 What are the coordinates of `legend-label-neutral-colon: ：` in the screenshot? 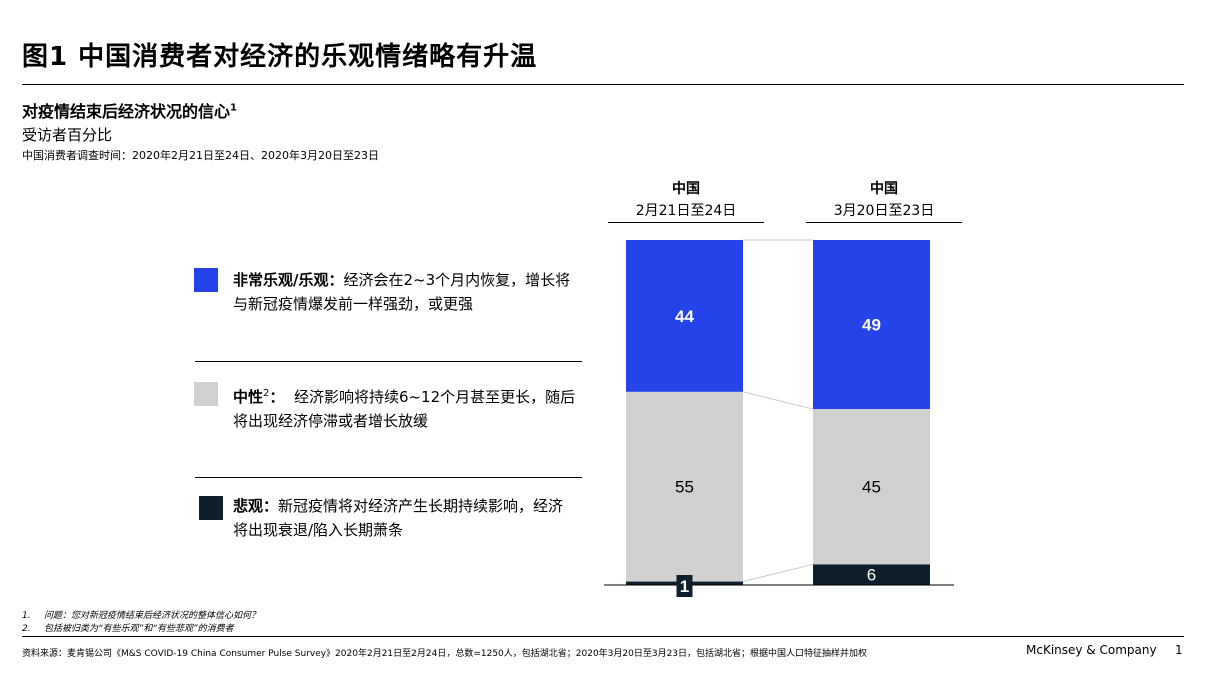 It's located at (277, 397).